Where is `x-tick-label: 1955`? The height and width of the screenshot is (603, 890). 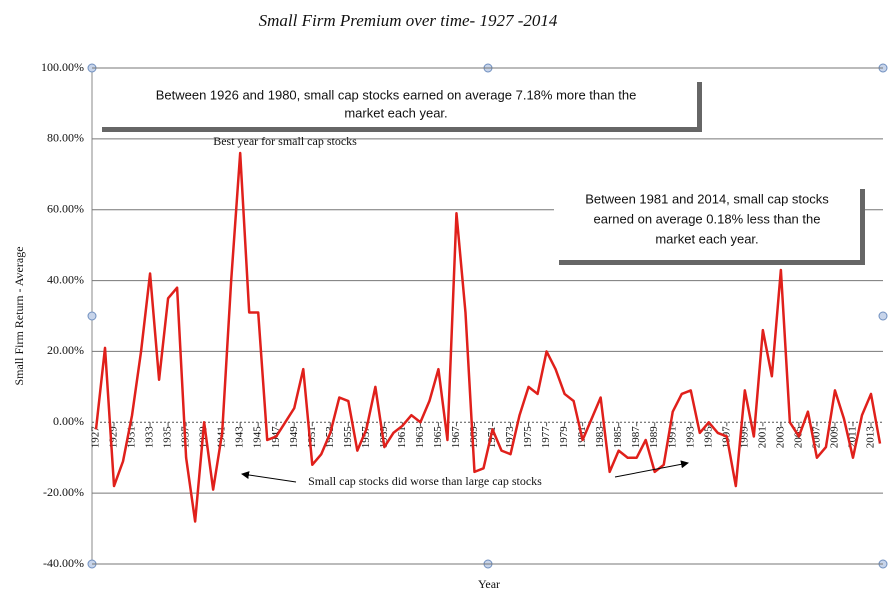 x-tick-label: 1955 is located at coordinates (348, 437).